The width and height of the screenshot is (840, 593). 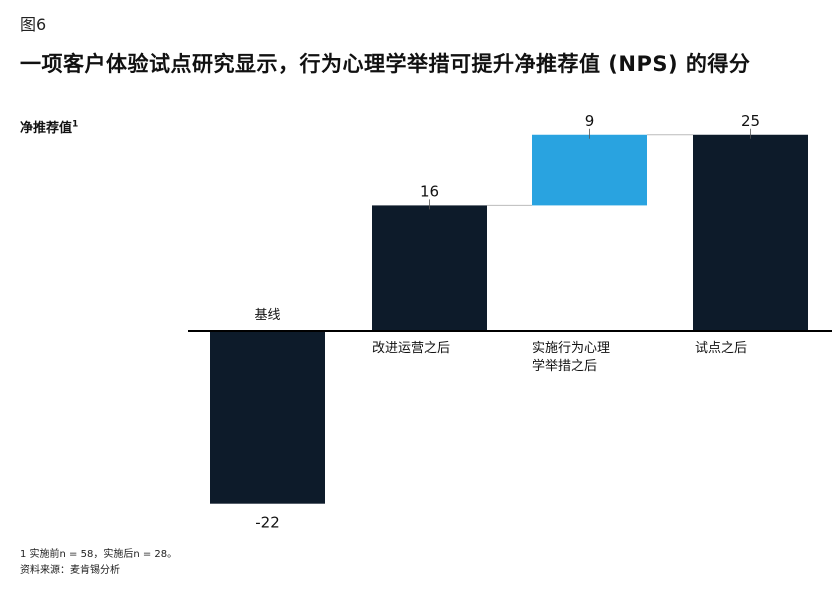 What do you see at coordinates (385, 64) in the screenshot?
I see `chart-title: 一项客户体验试点研究显示，行为心理学举措可提升净推荐值 (NPS) 的得分` at bounding box center [385, 64].